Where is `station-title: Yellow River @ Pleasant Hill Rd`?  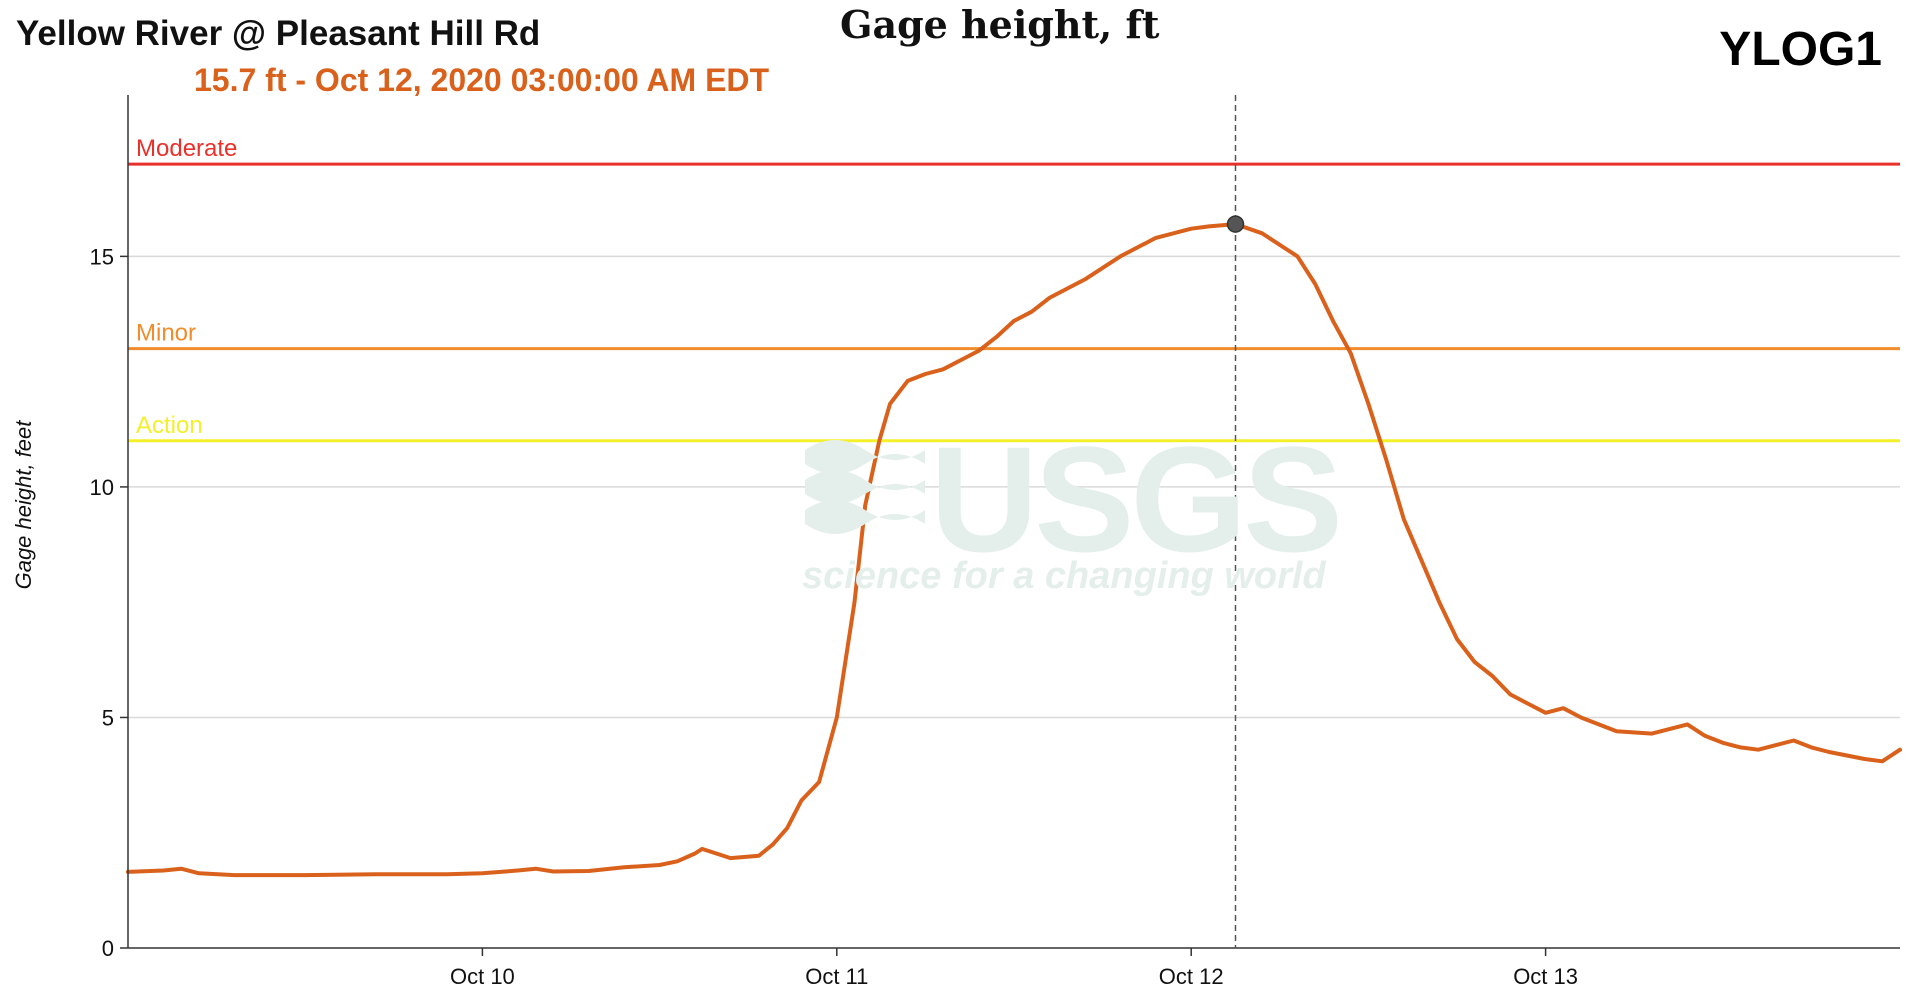 station-title: Yellow River @ Pleasant Hill Rd is located at coordinates (278, 33).